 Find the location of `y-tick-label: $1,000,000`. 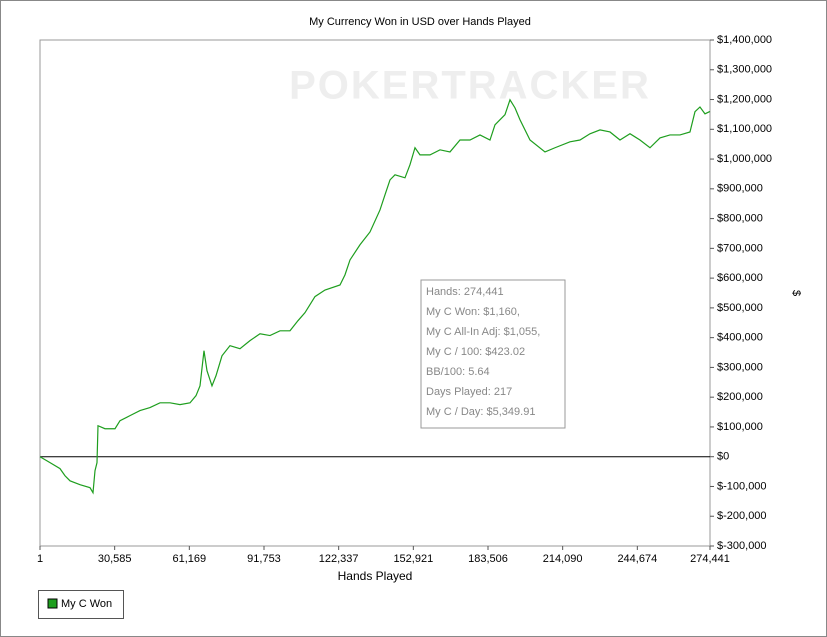

y-tick-label: $1,000,000 is located at coordinates (744, 159).